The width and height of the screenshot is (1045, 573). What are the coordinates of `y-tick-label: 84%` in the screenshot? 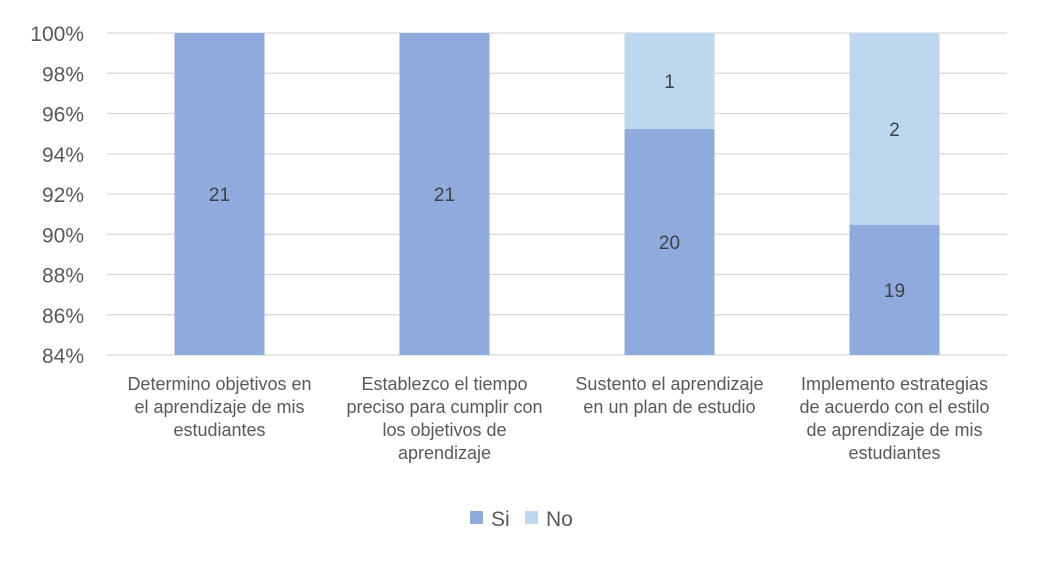 It's located at (63, 356).